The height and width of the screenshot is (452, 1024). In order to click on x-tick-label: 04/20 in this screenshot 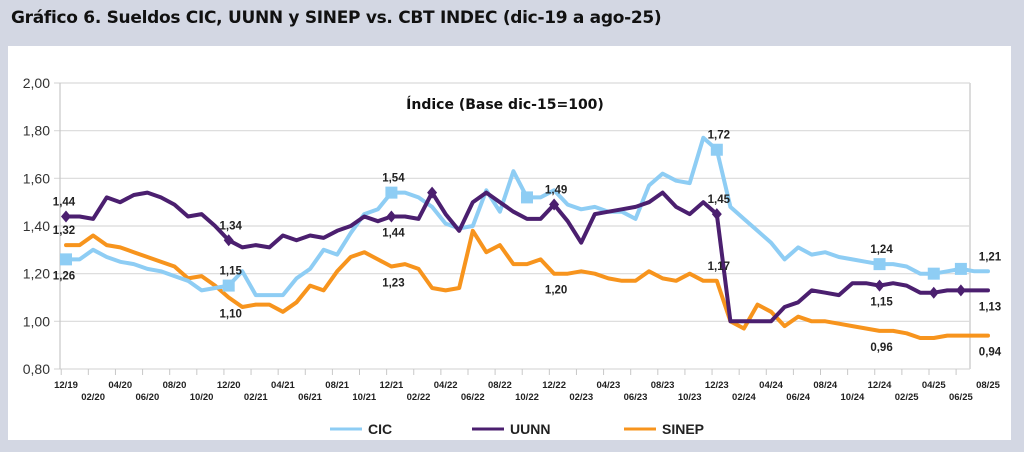, I will do `click(120, 385)`.